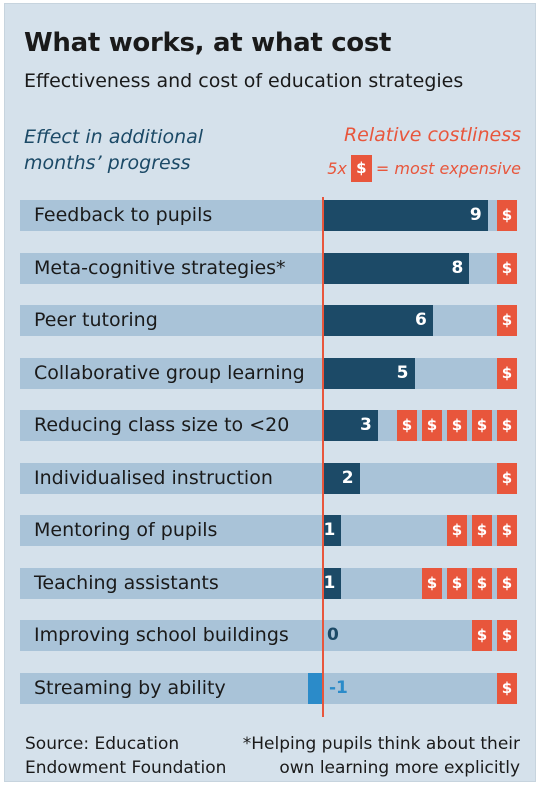  Describe the element at coordinates (169, 373) in the screenshot. I see `category-label: Collaborative group learning` at that location.